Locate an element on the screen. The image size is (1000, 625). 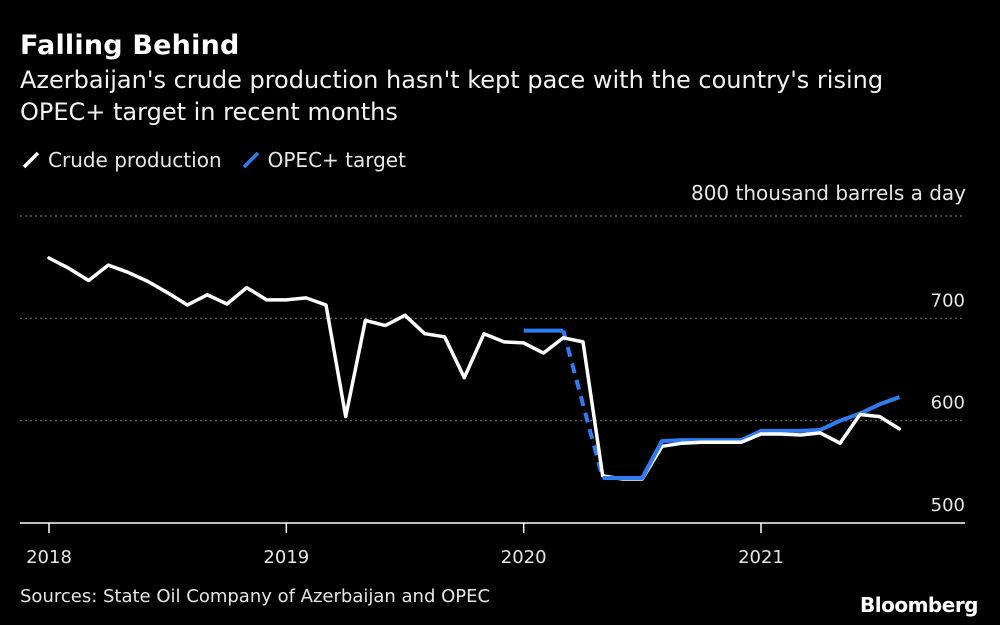
legend-swatch-crude-icon is located at coordinates (31, 160).